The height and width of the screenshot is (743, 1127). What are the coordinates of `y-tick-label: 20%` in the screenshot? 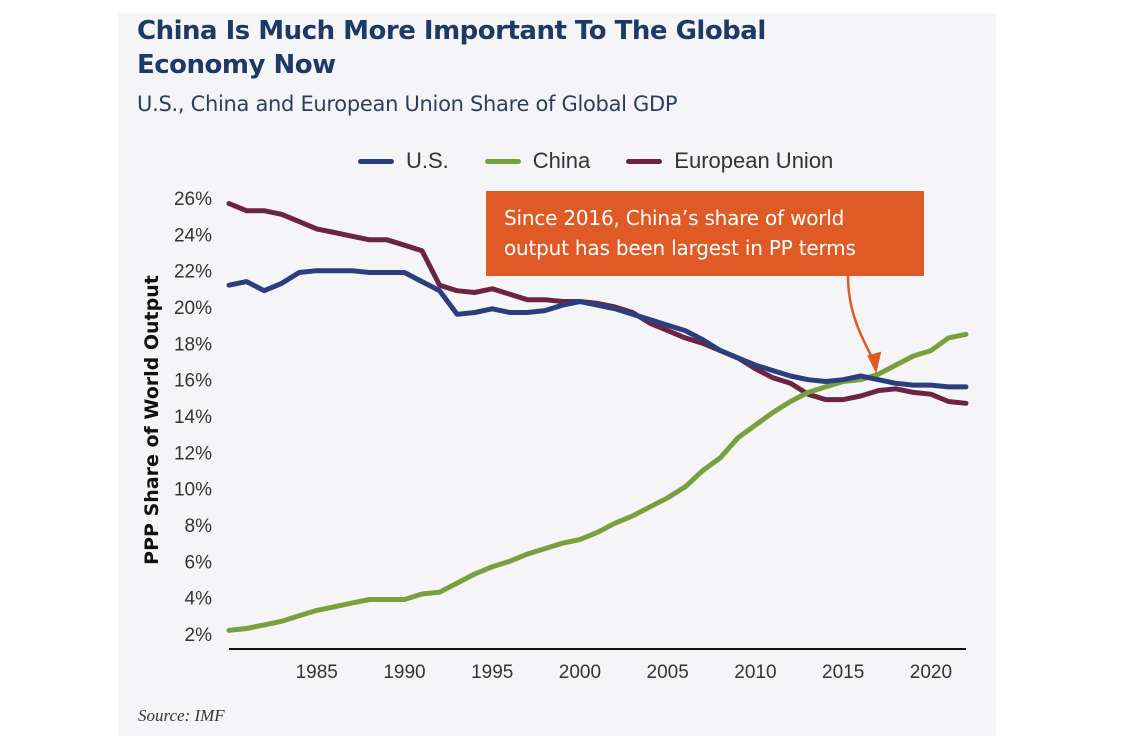 It's located at (193, 308).